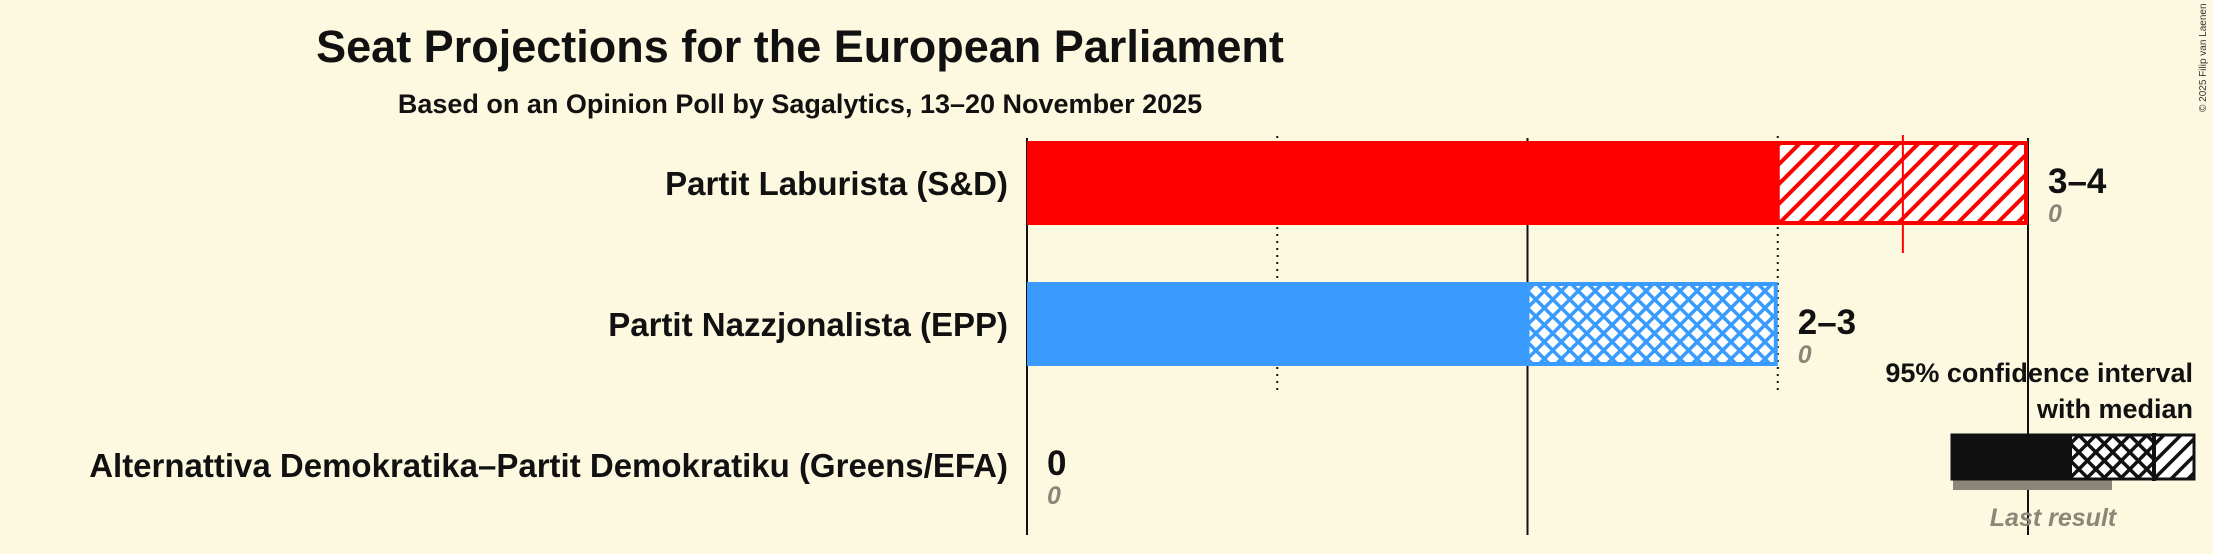 This screenshot has height=554, width=2213. Describe the element at coordinates (2054, 518) in the screenshot. I see `legend-last-result-label: Last result` at that location.